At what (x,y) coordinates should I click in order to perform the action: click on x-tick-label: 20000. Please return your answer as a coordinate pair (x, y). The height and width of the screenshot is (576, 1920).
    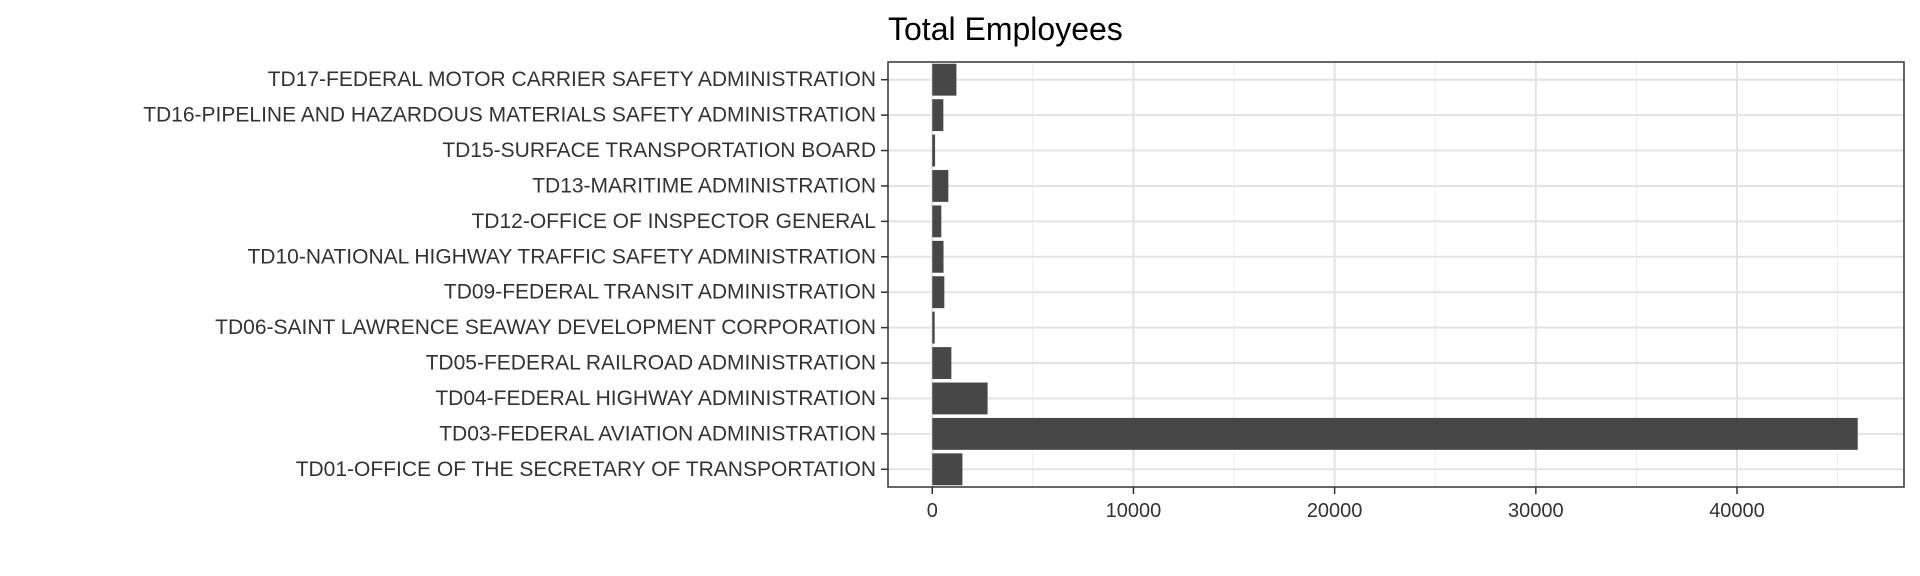
    Looking at the image, I should click on (1335, 511).